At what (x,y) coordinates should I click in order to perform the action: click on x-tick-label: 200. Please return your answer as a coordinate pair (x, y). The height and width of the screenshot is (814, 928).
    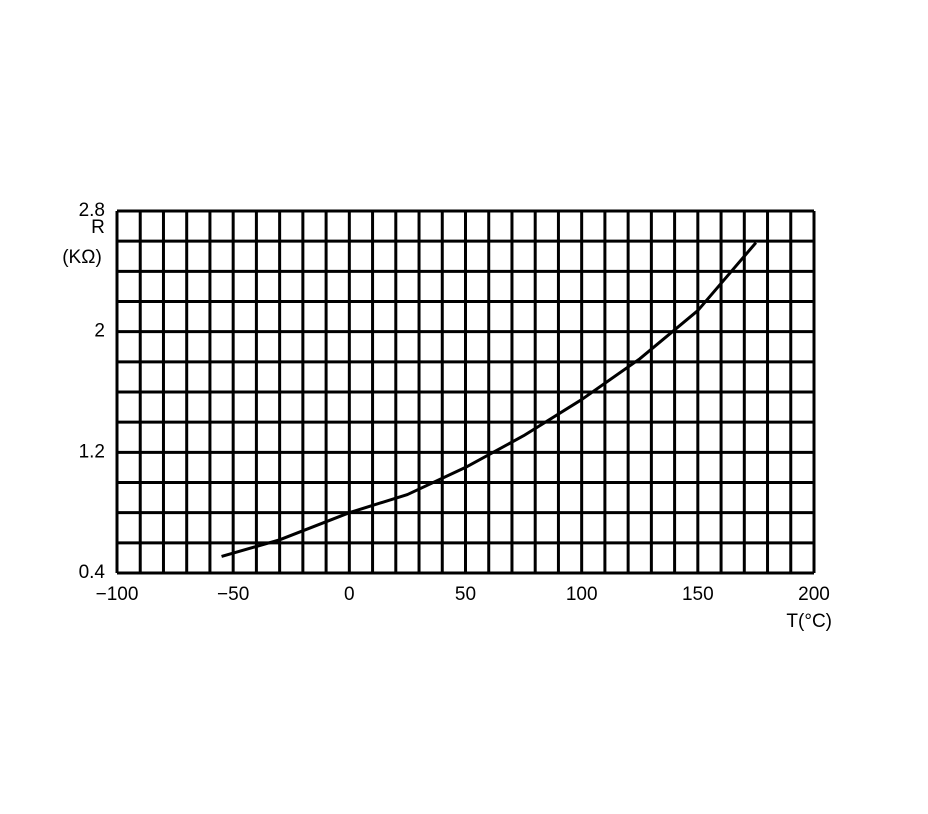
    Looking at the image, I should click on (814, 594).